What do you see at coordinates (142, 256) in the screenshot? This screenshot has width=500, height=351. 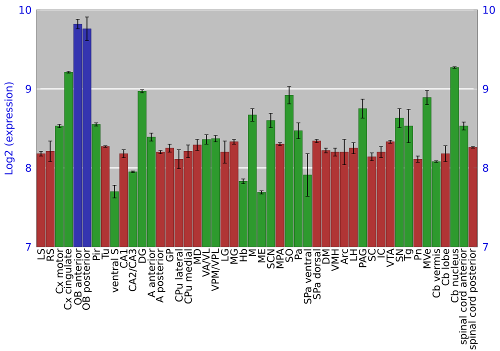 I see `x-tick-label: DG` at bounding box center [142, 256].